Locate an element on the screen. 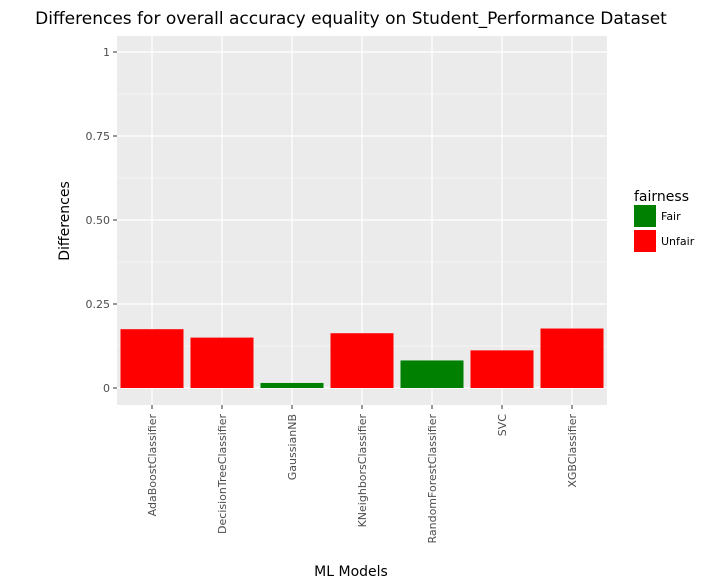 This screenshot has height=588, width=724. legend-key-unfair is located at coordinates (645, 241).